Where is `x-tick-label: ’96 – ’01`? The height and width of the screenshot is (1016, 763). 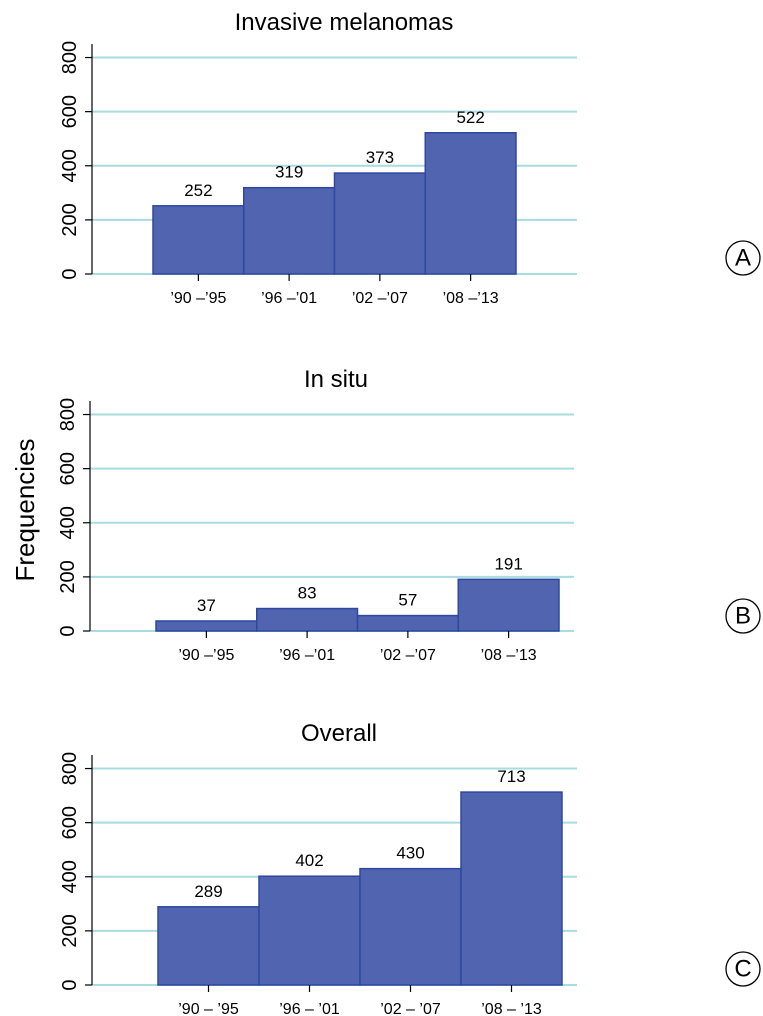 x-tick-label: ’96 – ’01 is located at coordinates (309, 1008).